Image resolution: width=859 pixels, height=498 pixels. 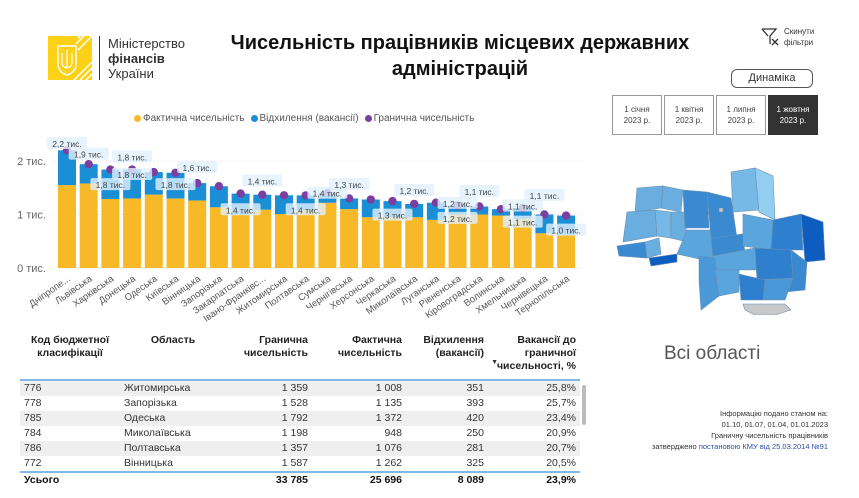 What do you see at coordinates (741, 109) in the screenshot?
I see `date-tab-jul-line1: 1 липня` at bounding box center [741, 109].